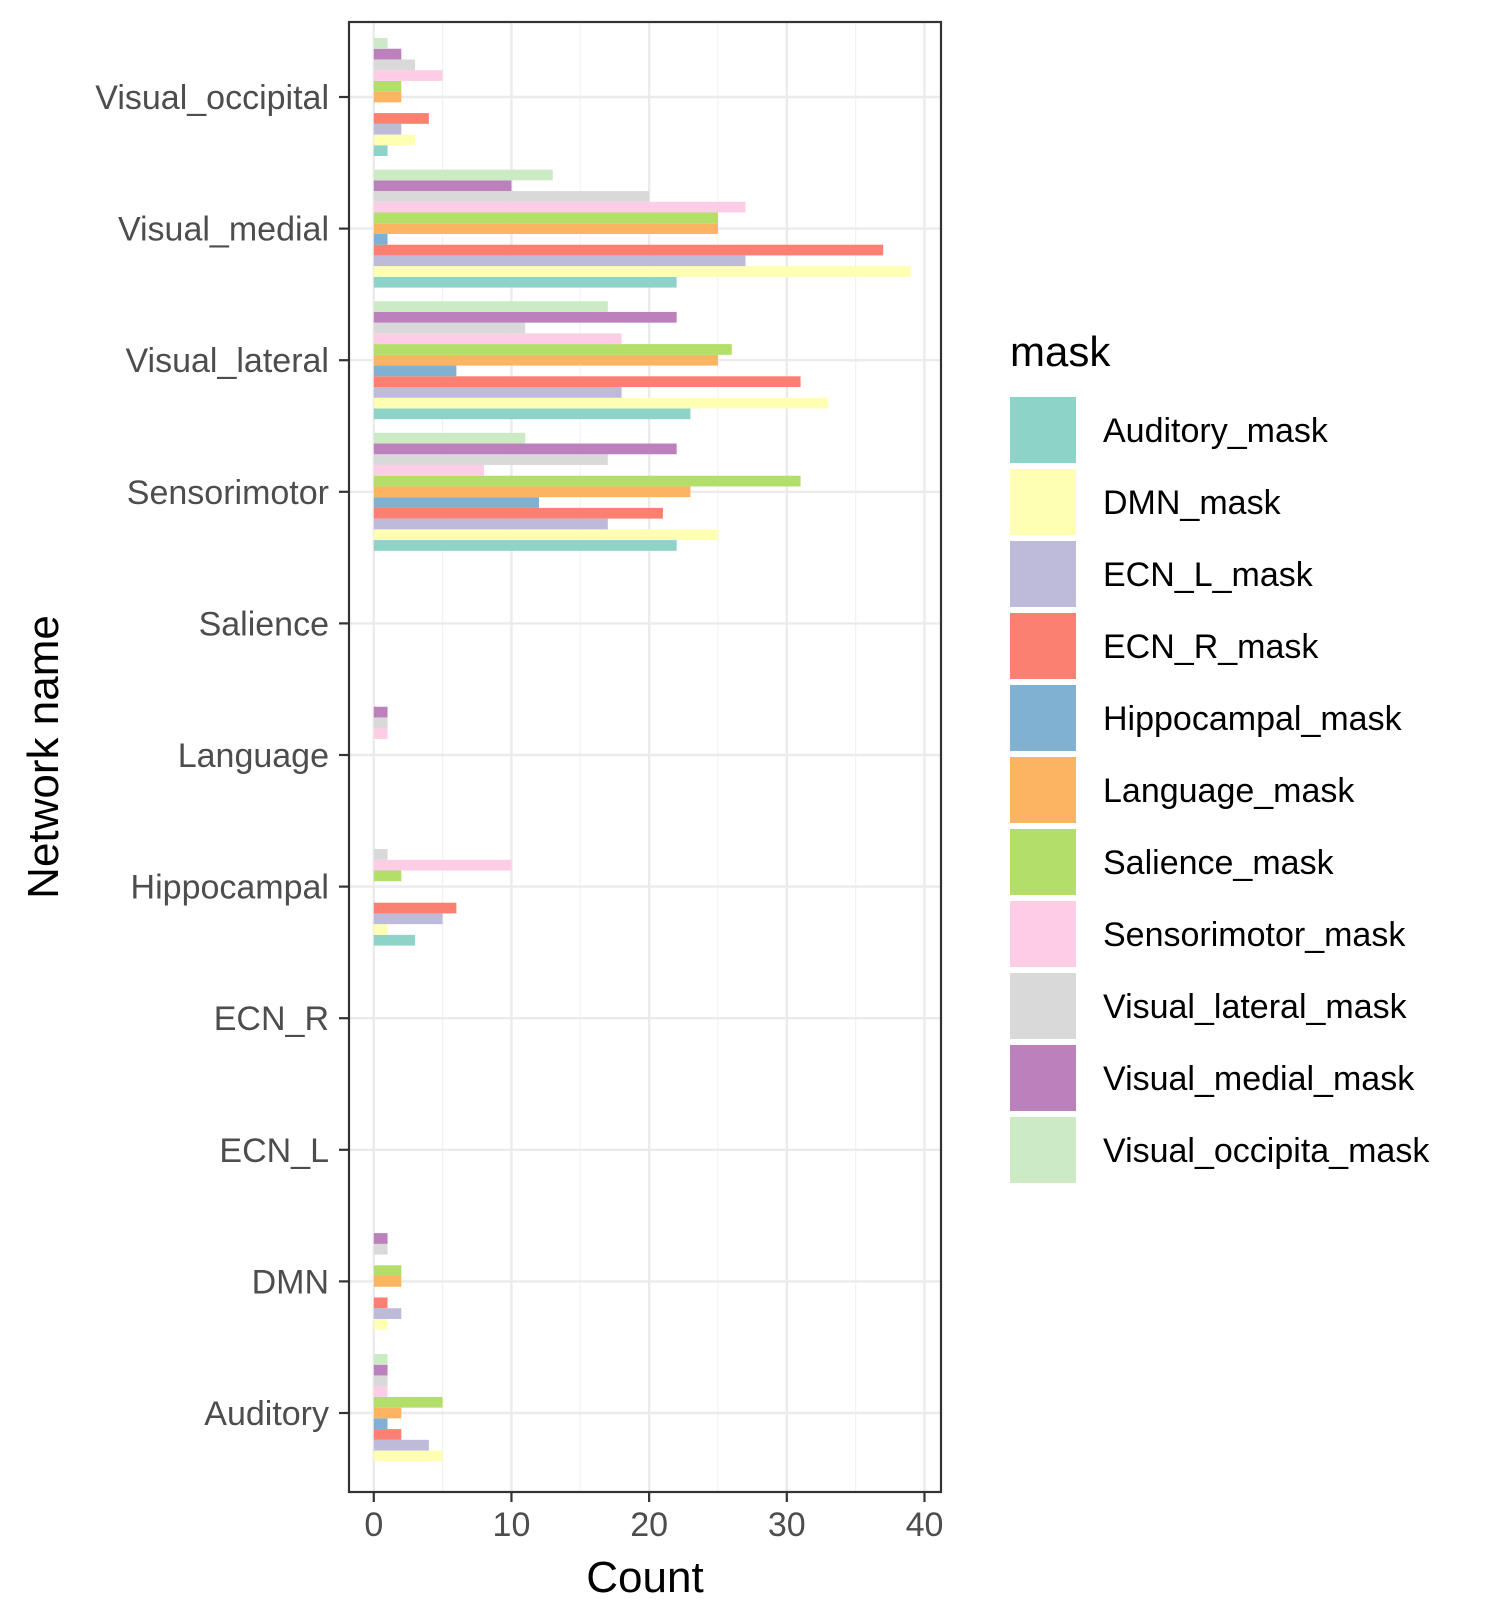 The image size is (1500, 1624). Describe the element at coordinates (644, 1577) in the screenshot. I see `x-axis-title: Count` at that location.